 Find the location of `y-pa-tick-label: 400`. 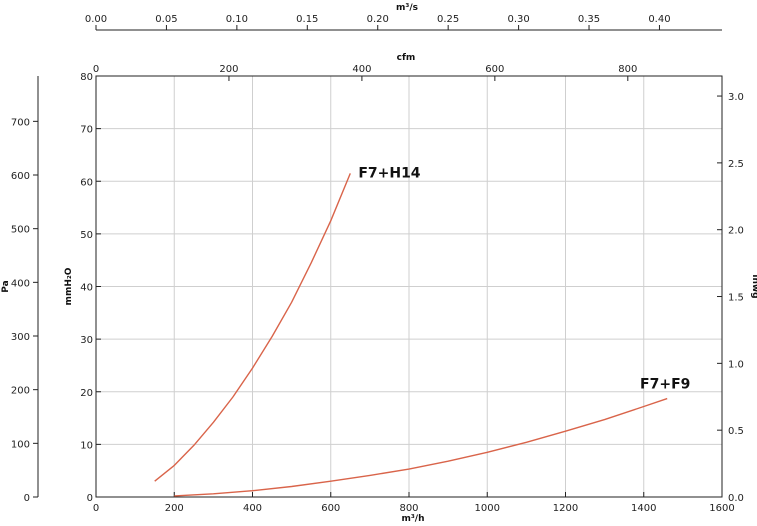

y-pa-tick-label: 400 is located at coordinates (20, 283).